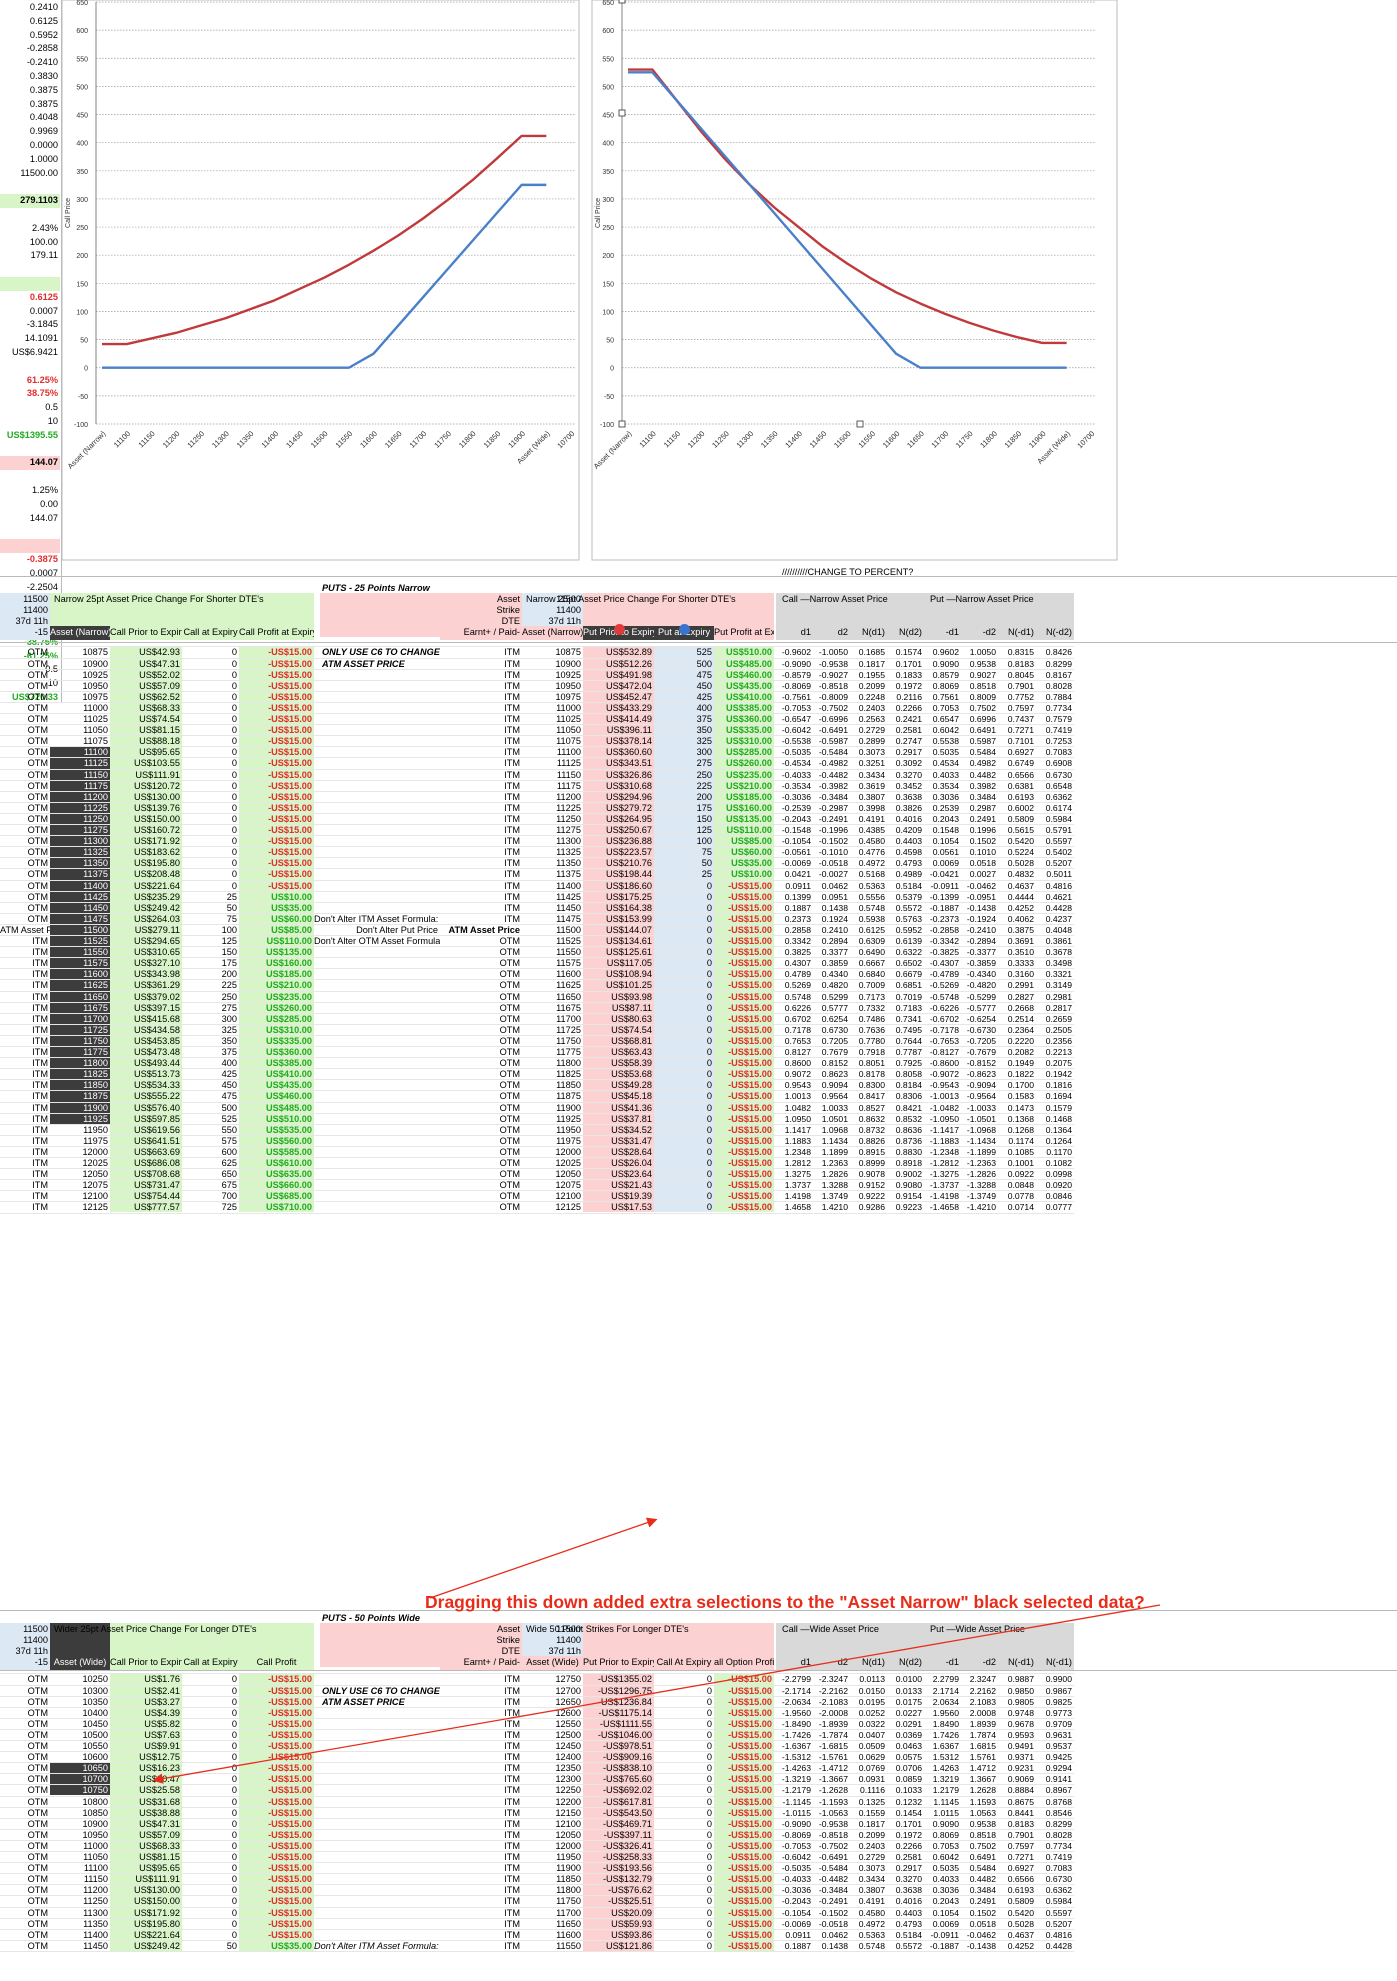  I want to click on cell: 0.5572, so click(908, 907).